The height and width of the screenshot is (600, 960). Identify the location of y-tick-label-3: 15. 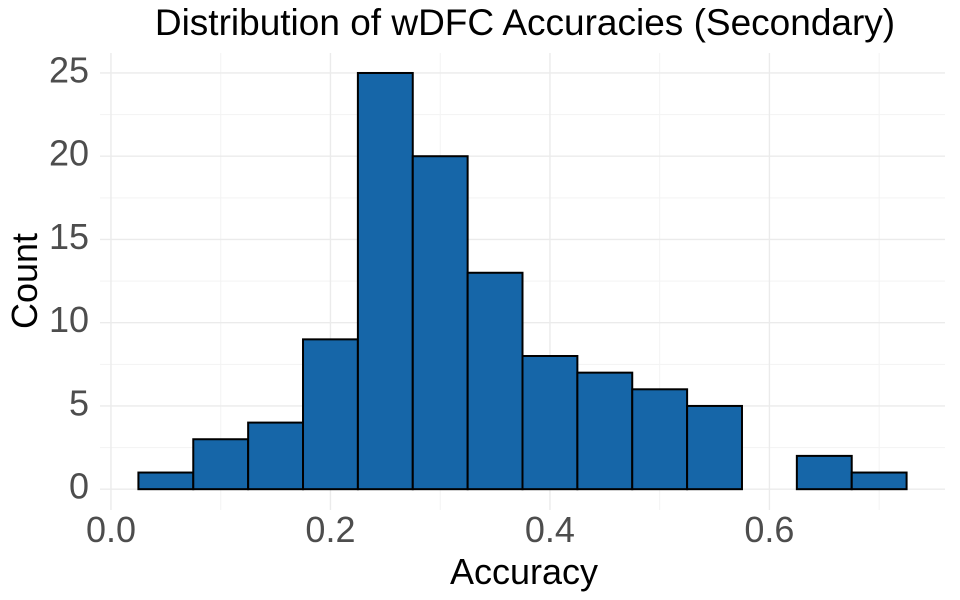
(69, 236).